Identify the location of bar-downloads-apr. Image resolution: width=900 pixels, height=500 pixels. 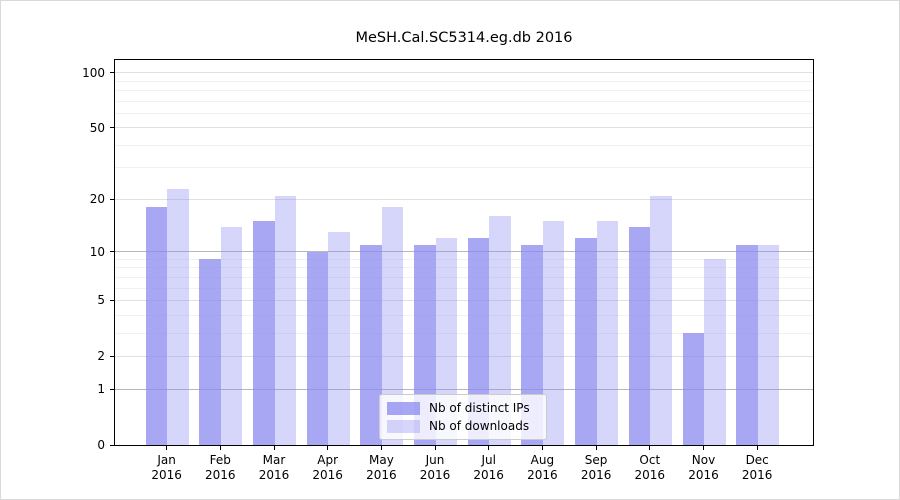
(339, 338).